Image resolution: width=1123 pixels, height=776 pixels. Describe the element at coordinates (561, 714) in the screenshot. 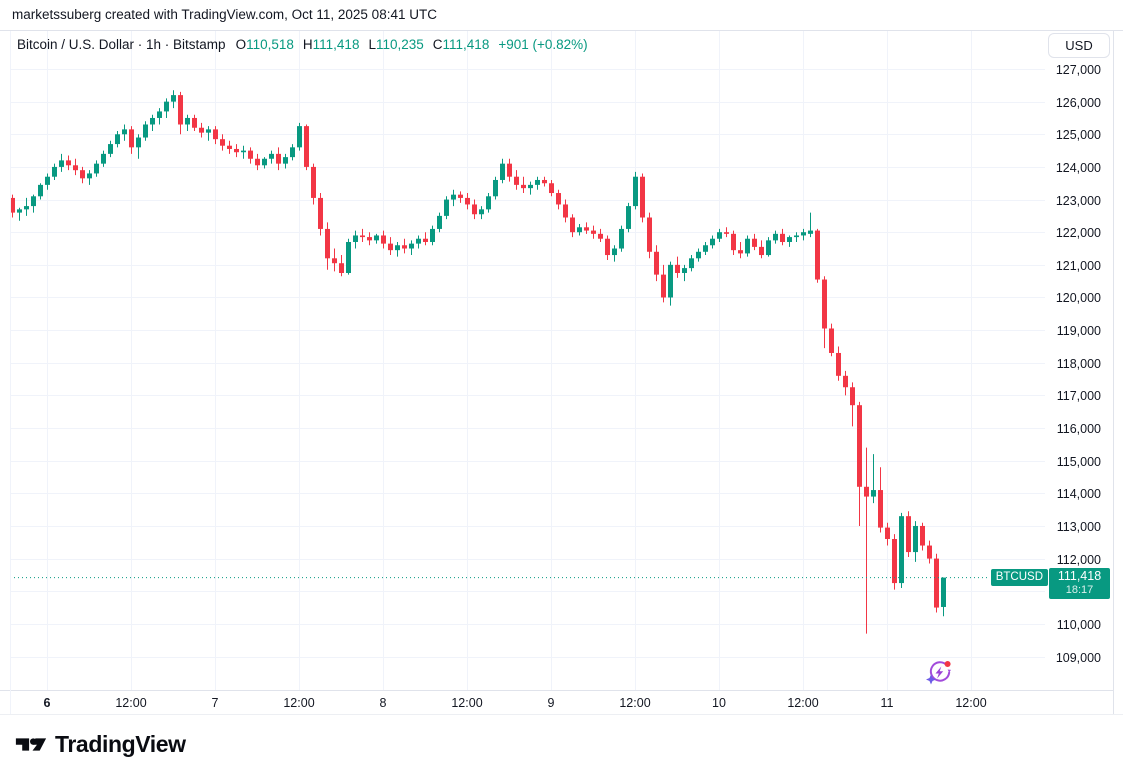

I see `widget-bottom-border` at that location.